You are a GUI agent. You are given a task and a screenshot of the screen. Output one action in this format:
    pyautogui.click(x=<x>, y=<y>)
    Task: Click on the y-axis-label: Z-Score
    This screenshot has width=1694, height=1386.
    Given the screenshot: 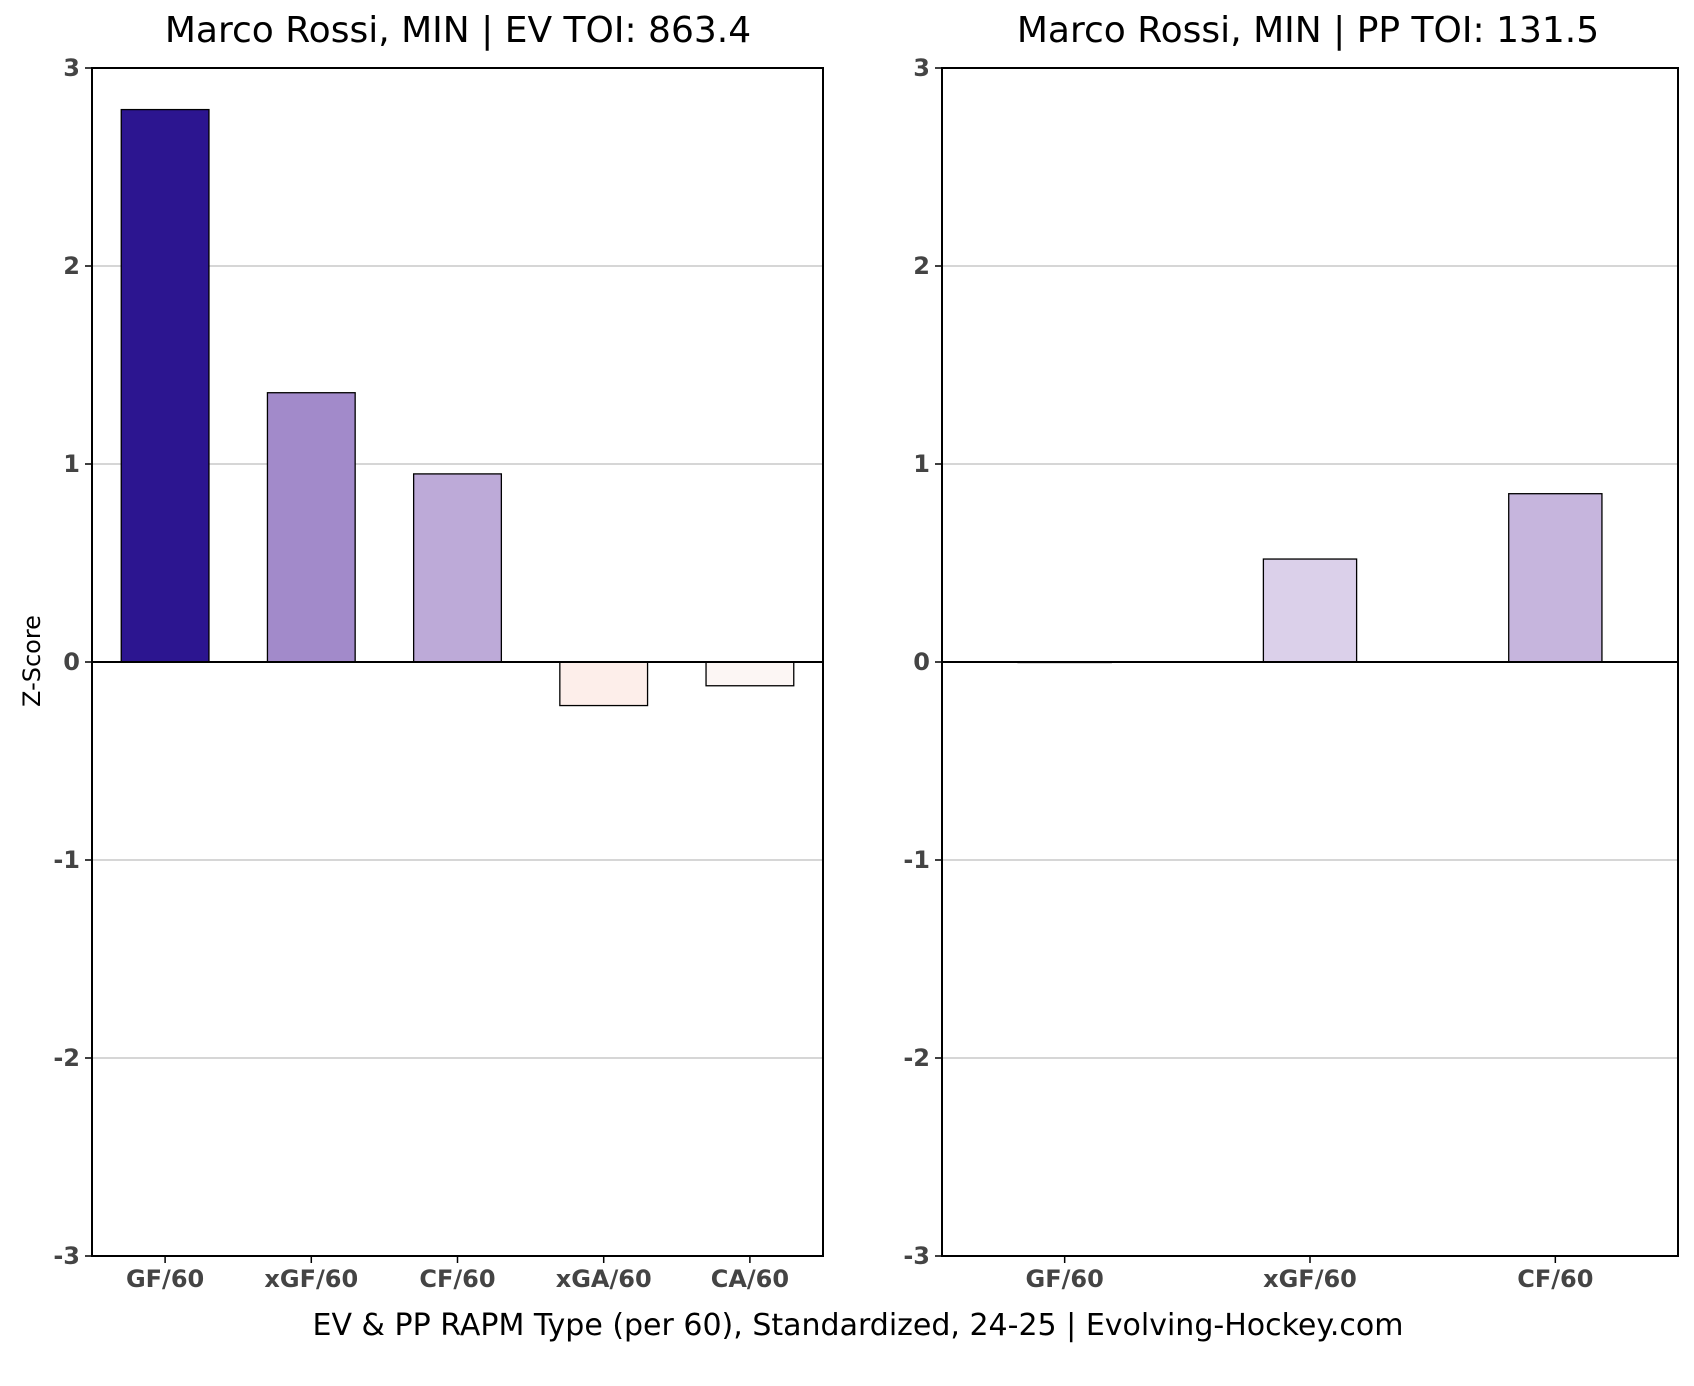 What is the action you would take?
    pyautogui.click(x=32, y=661)
    